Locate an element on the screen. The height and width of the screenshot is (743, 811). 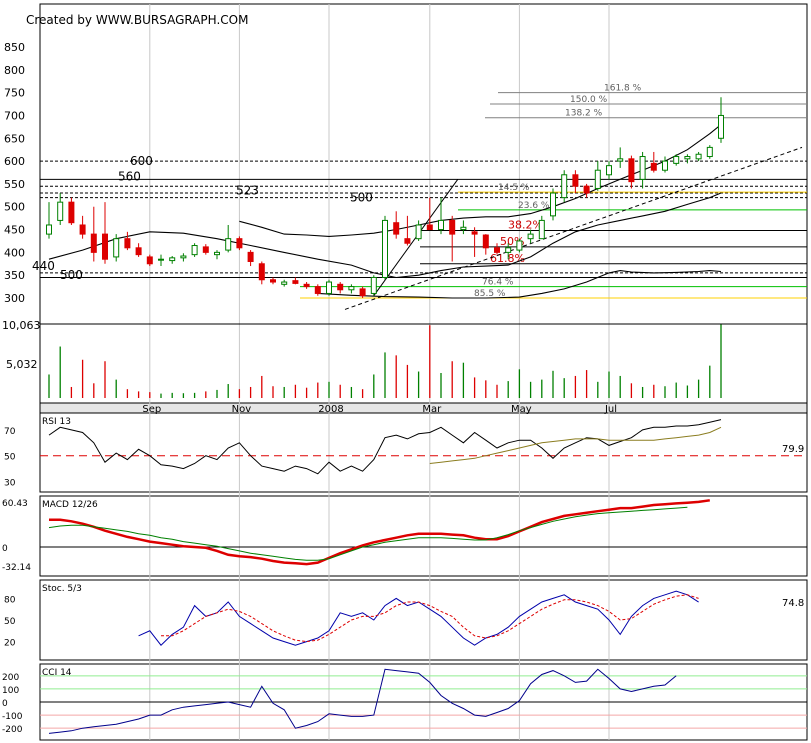
price-tick-label: 750 is located at coordinates (14, 93).